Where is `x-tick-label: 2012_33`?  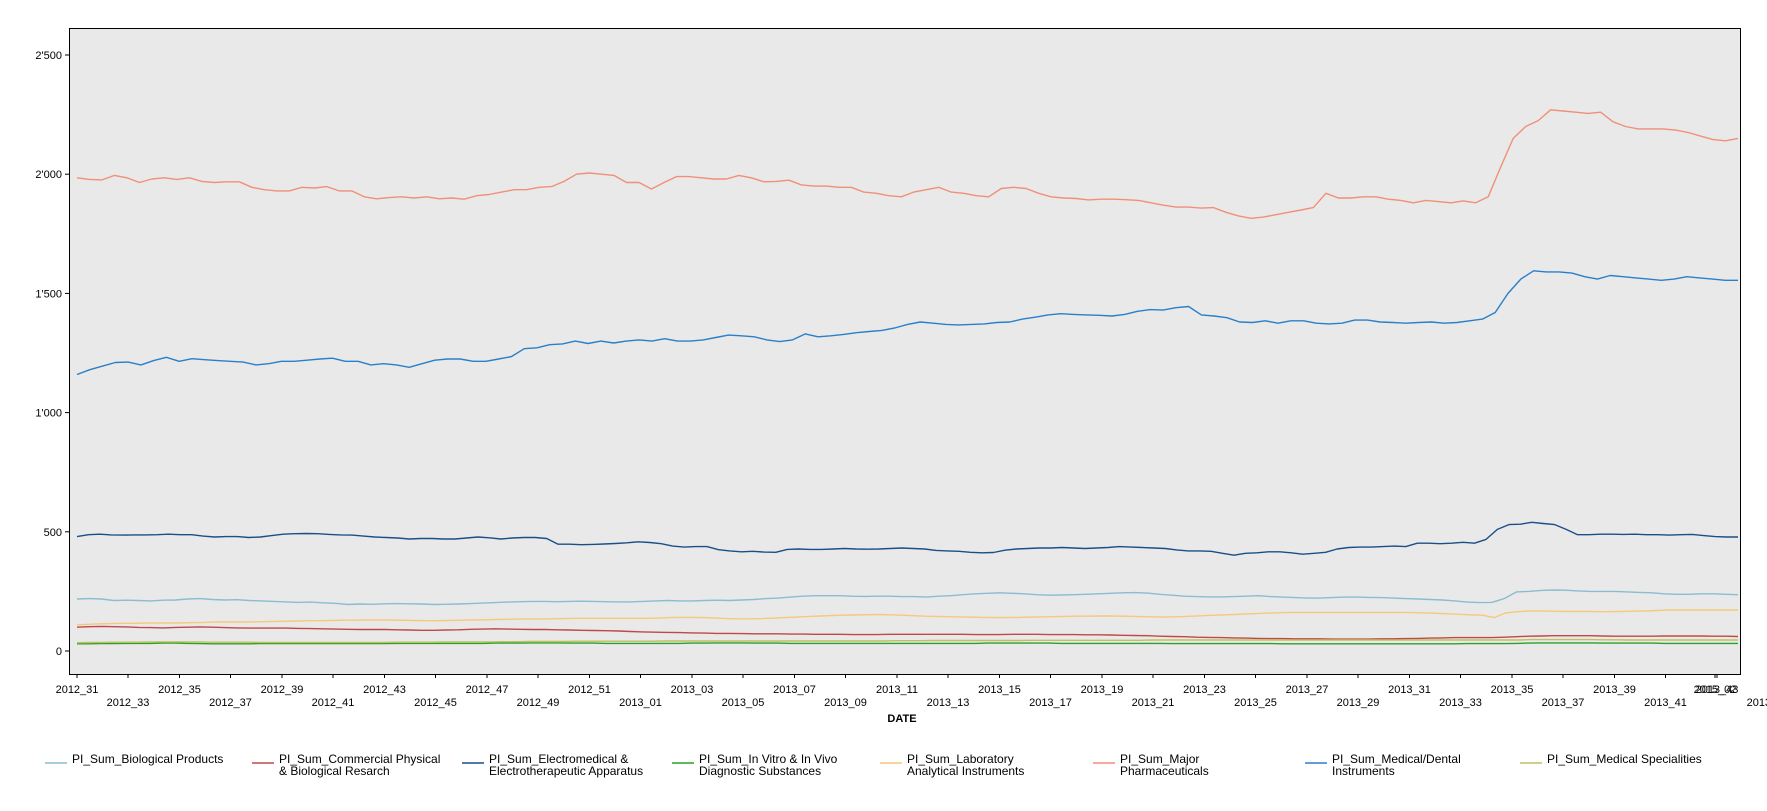 x-tick-label: 2012_33 is located at coordinates (128, 703).